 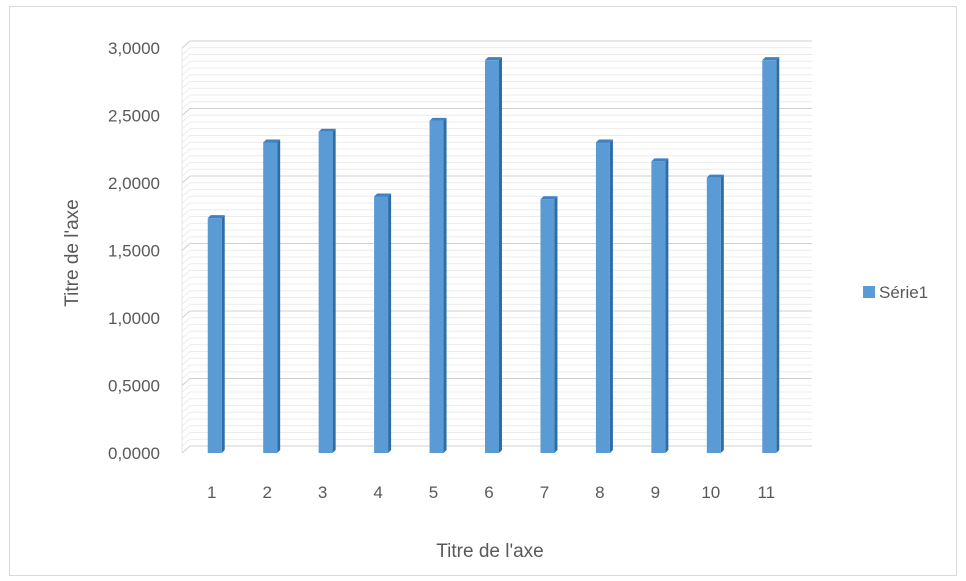 What do you see at coordinates (322, 492) in the screenshot?
I see `x-tick-label: 3` at bounding box center [322, 492].